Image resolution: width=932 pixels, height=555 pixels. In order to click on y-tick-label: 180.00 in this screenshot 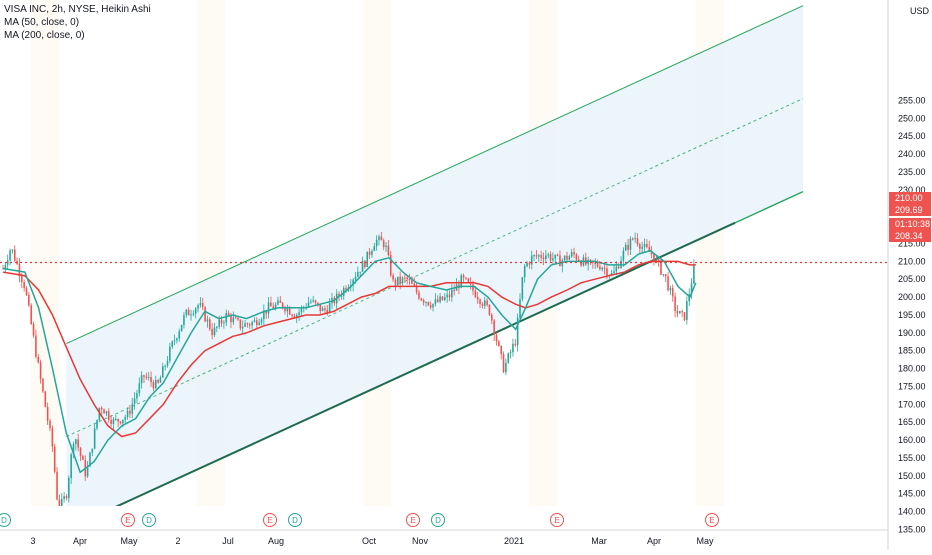, I will do `click(912, 369)`.